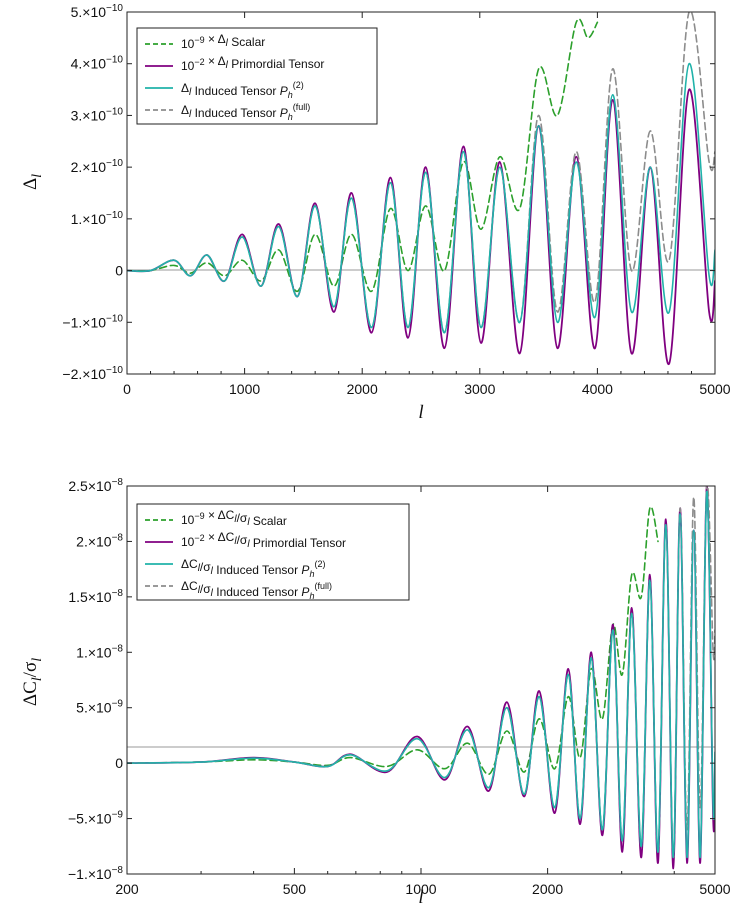 Image resolution: width=735 pixels, height=906 pixels. I want to click on top-y-tick-label: 5.×10−10, so click(97, 11).